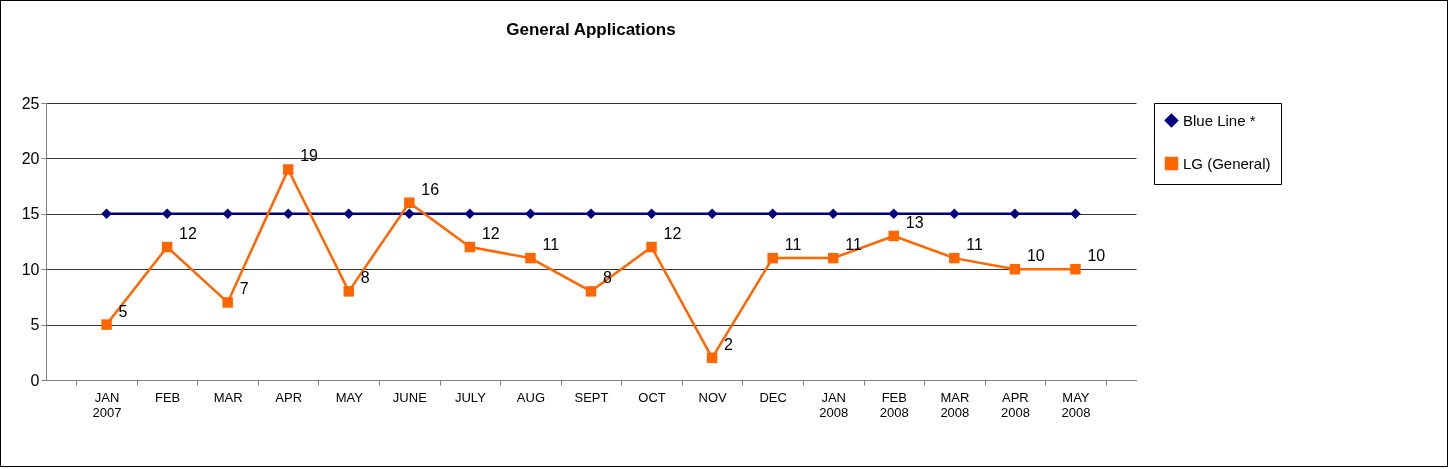 The image size is (1450, 469). What do you see at coordinates (30, 103) in the screenshot?
I see `y-tick-label: 25` at bounding box center [30, 103].